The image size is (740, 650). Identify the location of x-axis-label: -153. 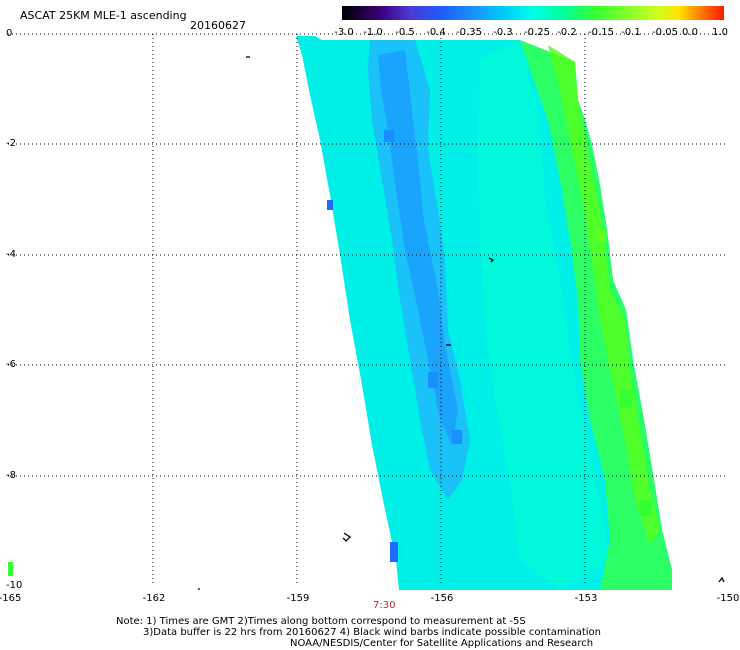
(586, 598).